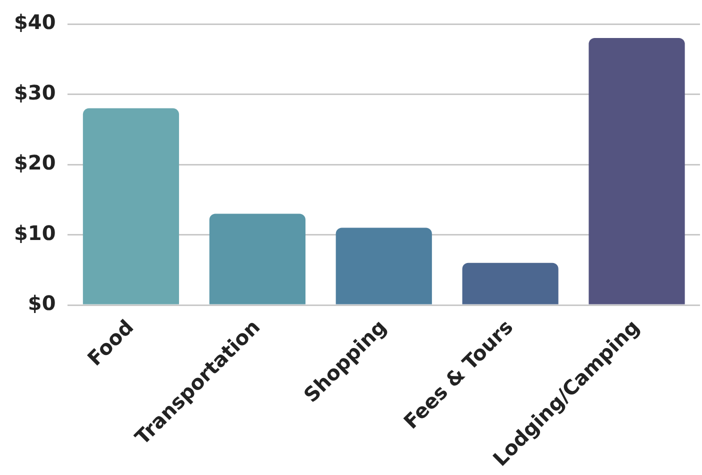  Describe the element at coordinates (35, 92) in the screenshot. I see `y-tick-label: $30` at that location.